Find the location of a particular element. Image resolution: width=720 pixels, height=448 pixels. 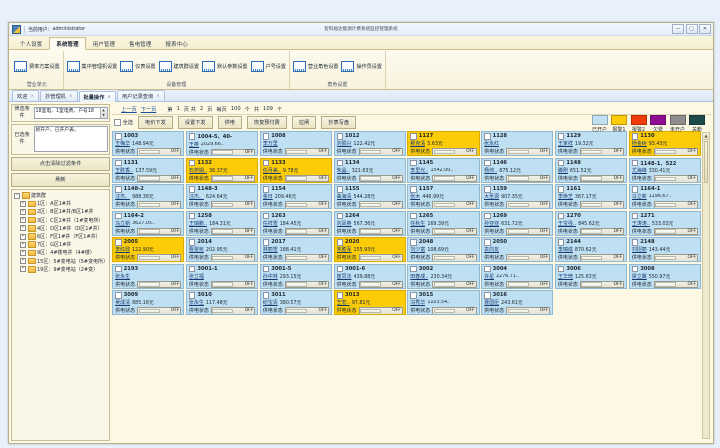

tree-node-root: − 建筑群 is located at coordinates (60, 196).